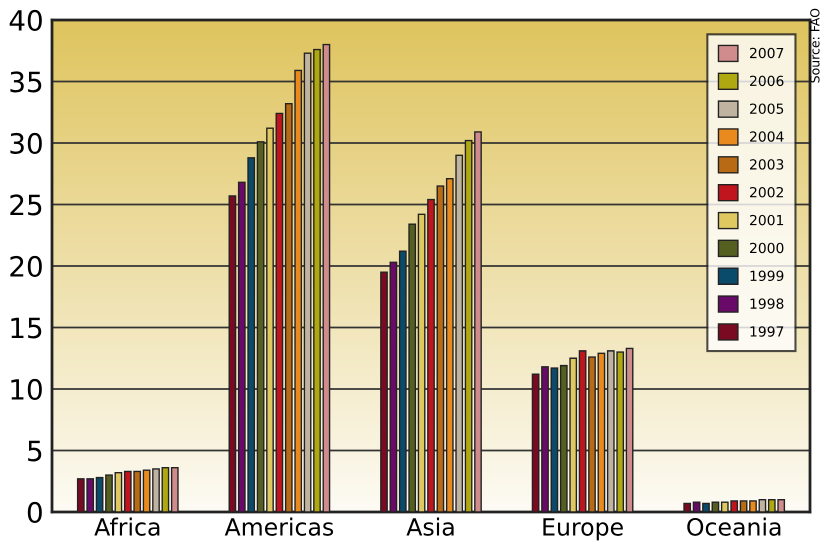 The width and height of the screenshot is (828, 548). Describe the element at coordinates (35, 451) in the screenshot. I see `y-tick-label: 5` at that location.